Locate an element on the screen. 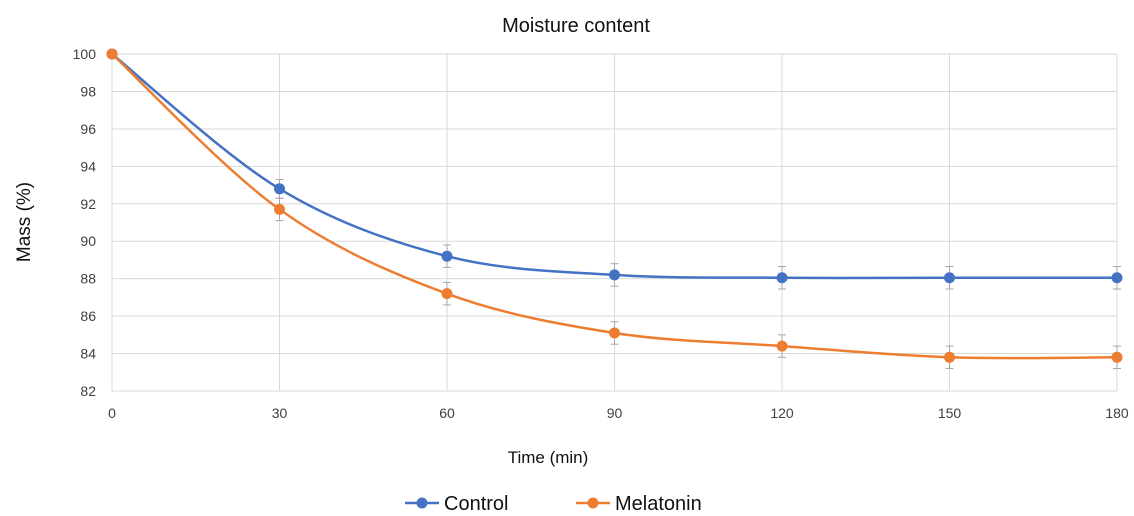 This screenshot has width=1134, height=516. legend-item-control: Control is located at coordinates (456, 504).